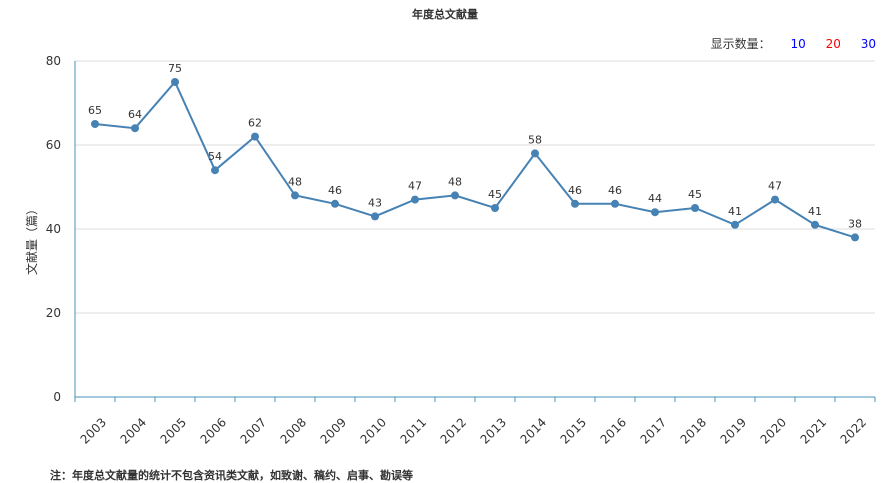 The height and width of the screenshot is (483, 890). I want to click on x-tick-label: 2005, so click(173, 430).